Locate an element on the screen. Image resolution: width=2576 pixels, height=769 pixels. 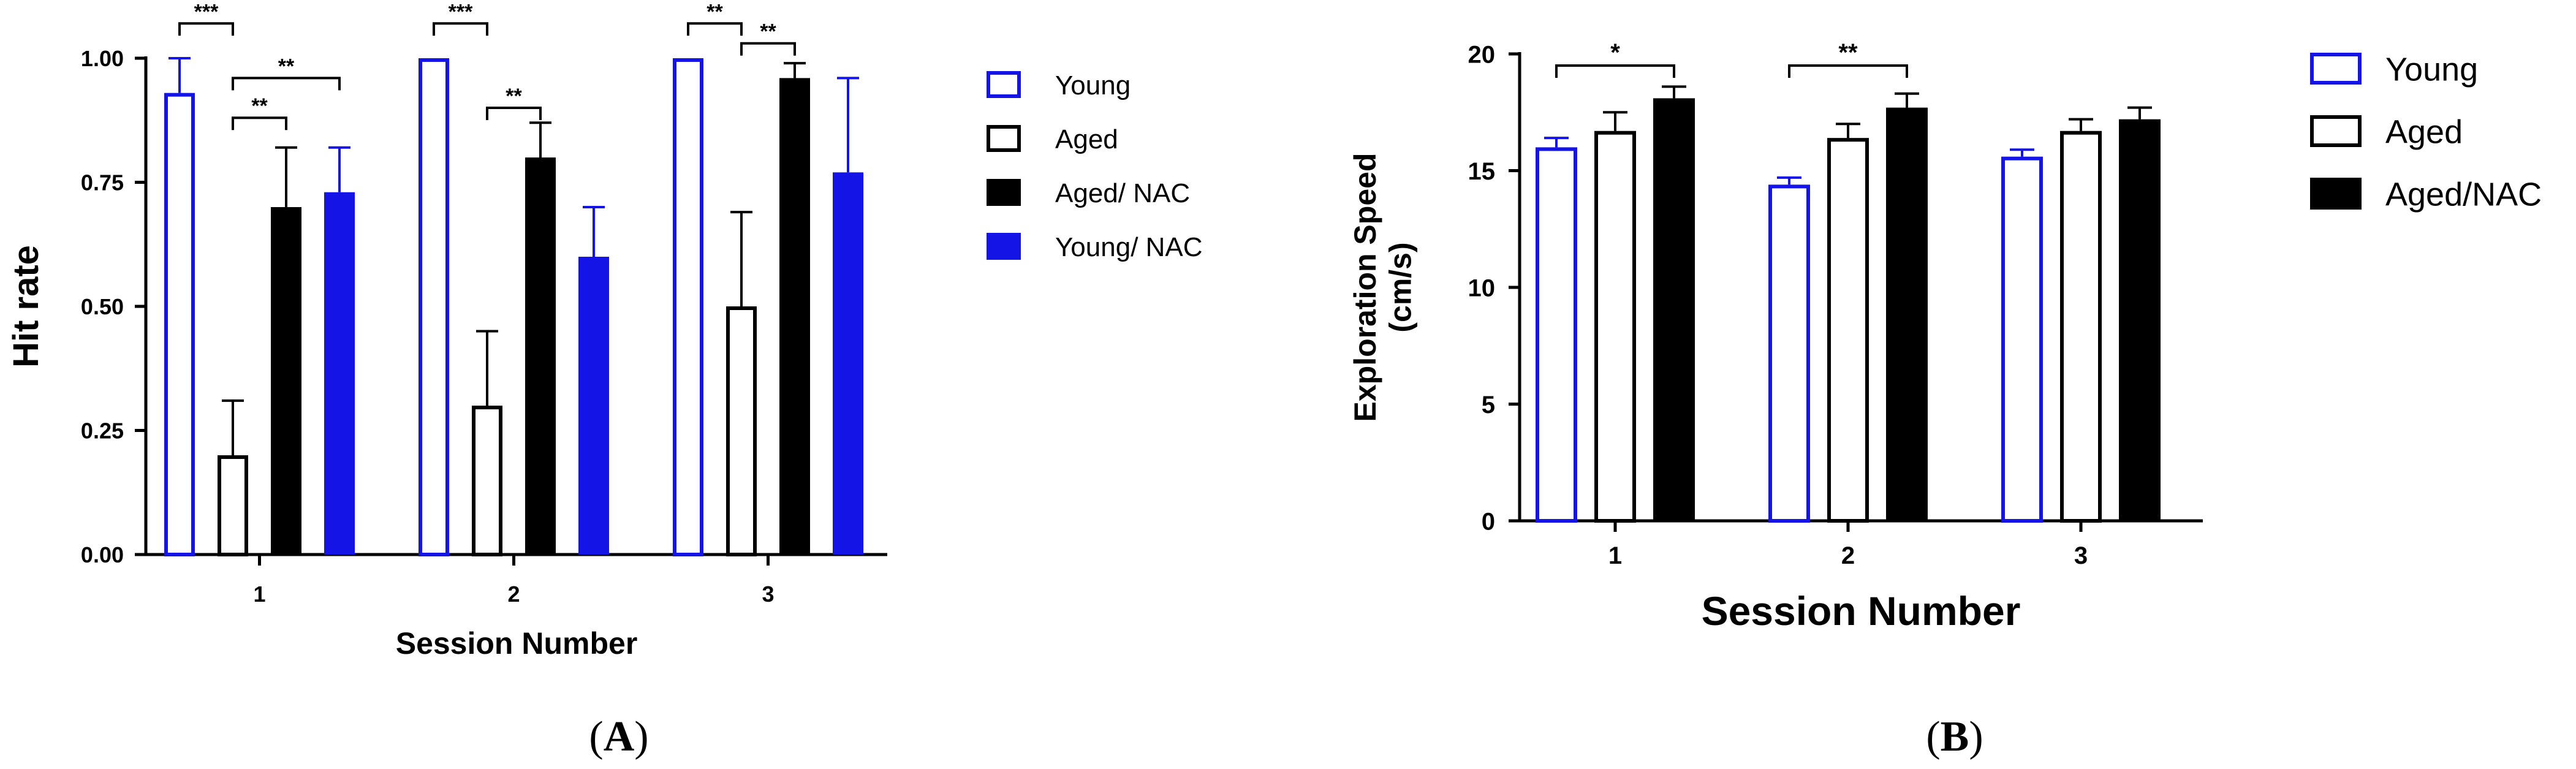
bar-b-s1-c1 is located at coordinates (1848, 330).